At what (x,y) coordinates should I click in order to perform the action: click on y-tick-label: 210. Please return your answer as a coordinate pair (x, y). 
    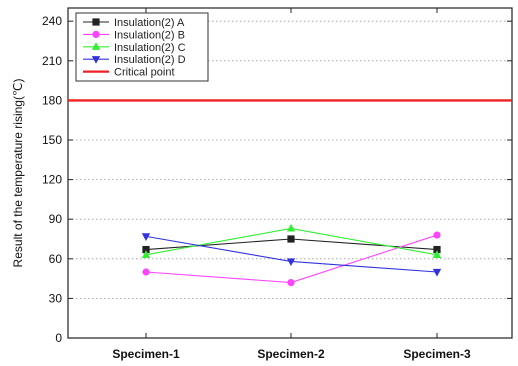
    Looking at the image, I should click on (52, 61).